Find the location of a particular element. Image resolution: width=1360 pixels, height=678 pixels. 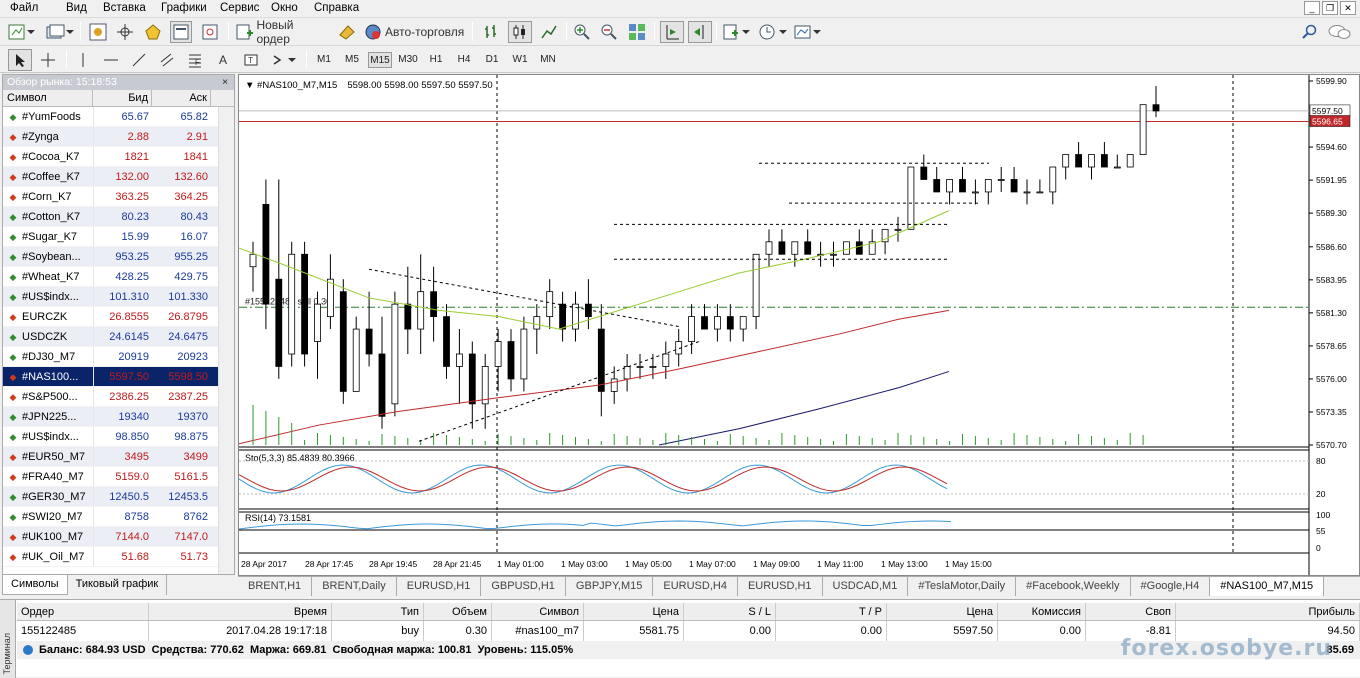

column-symbol: Символ is located at coordinates (48, 98).